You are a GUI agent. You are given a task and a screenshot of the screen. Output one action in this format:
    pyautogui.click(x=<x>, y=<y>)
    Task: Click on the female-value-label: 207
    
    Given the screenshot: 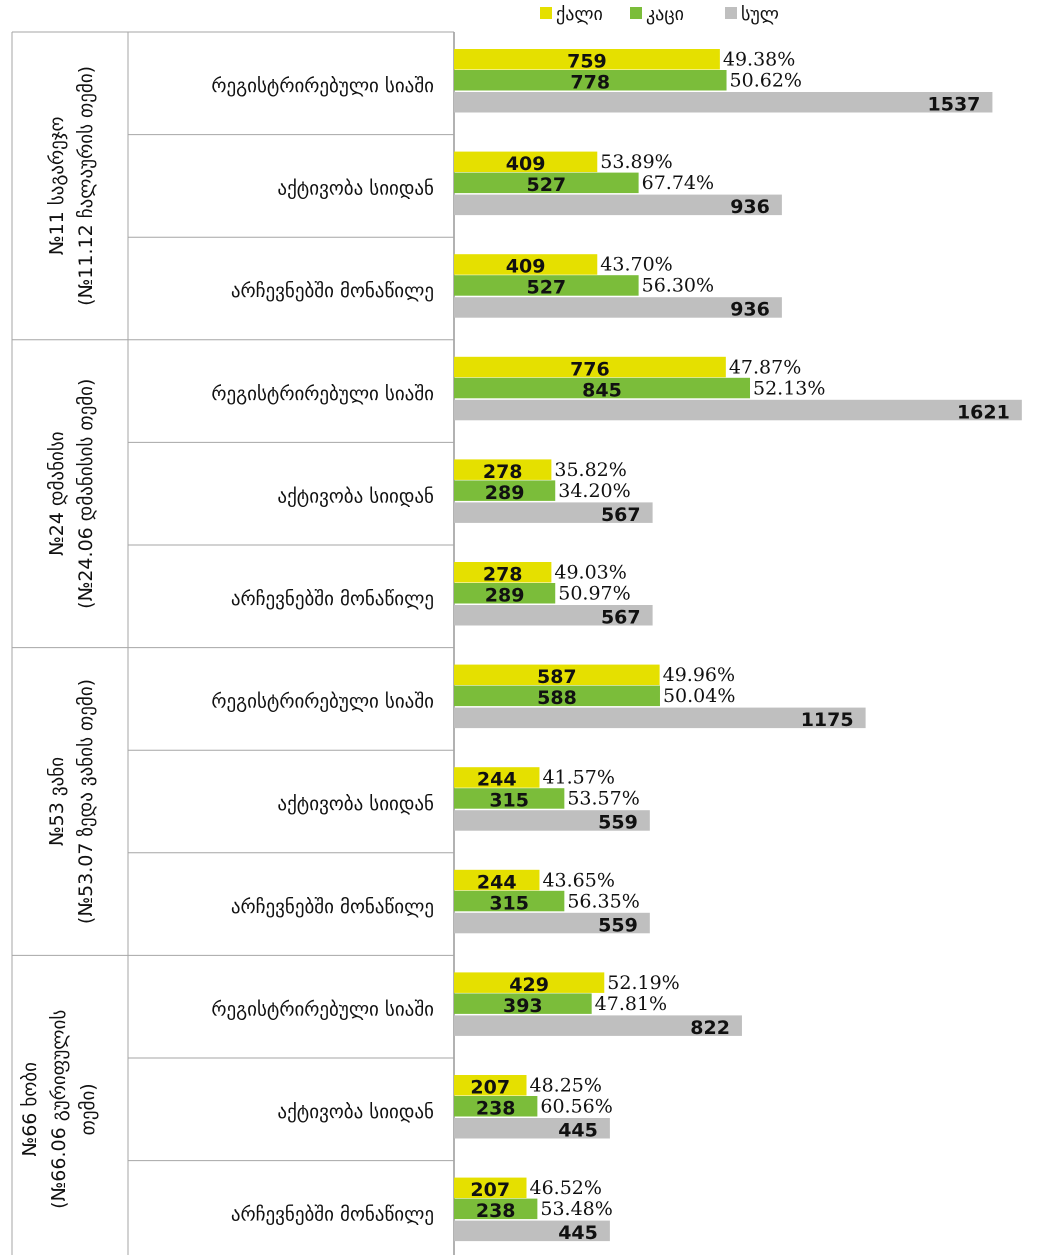 What is the action you would take?
    pyautogui.click(x=490, y=1190)
    